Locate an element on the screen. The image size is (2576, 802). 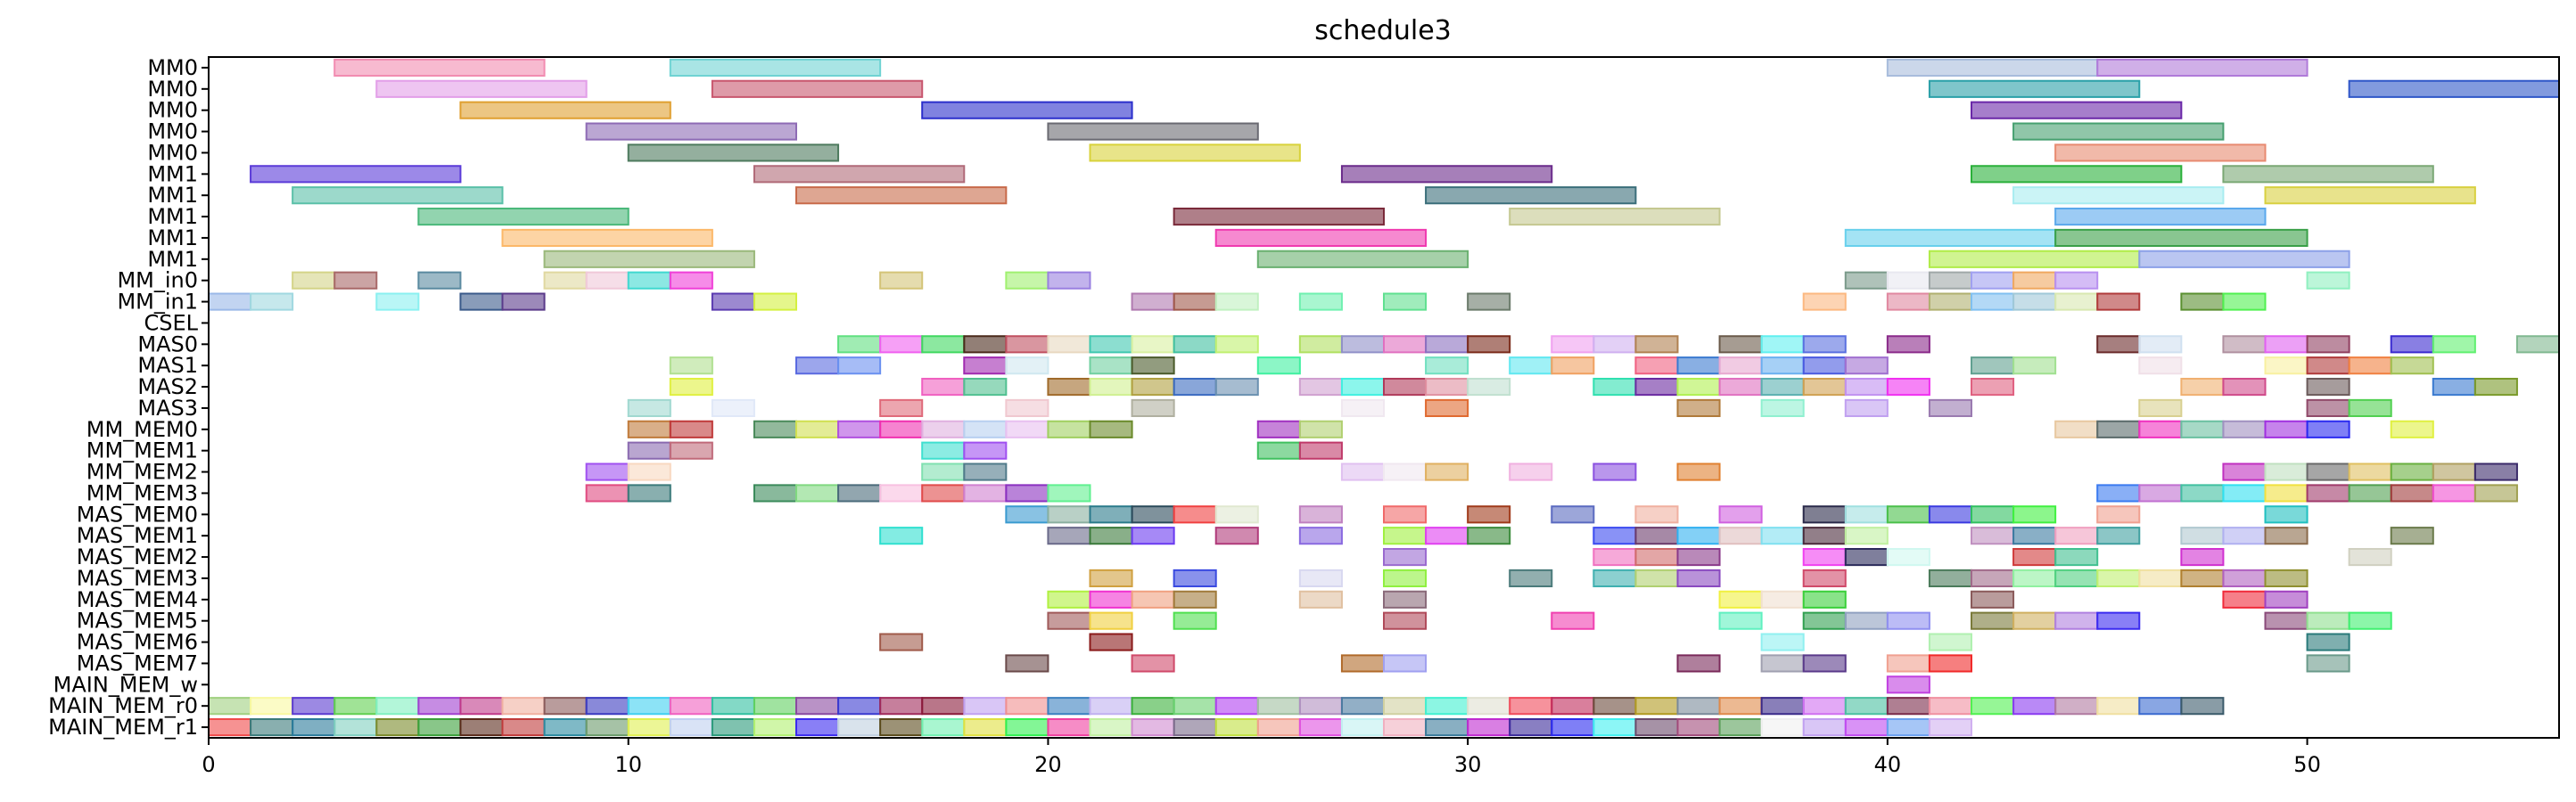
x-tick-label: 40 is located at coordinates (1888, 764).